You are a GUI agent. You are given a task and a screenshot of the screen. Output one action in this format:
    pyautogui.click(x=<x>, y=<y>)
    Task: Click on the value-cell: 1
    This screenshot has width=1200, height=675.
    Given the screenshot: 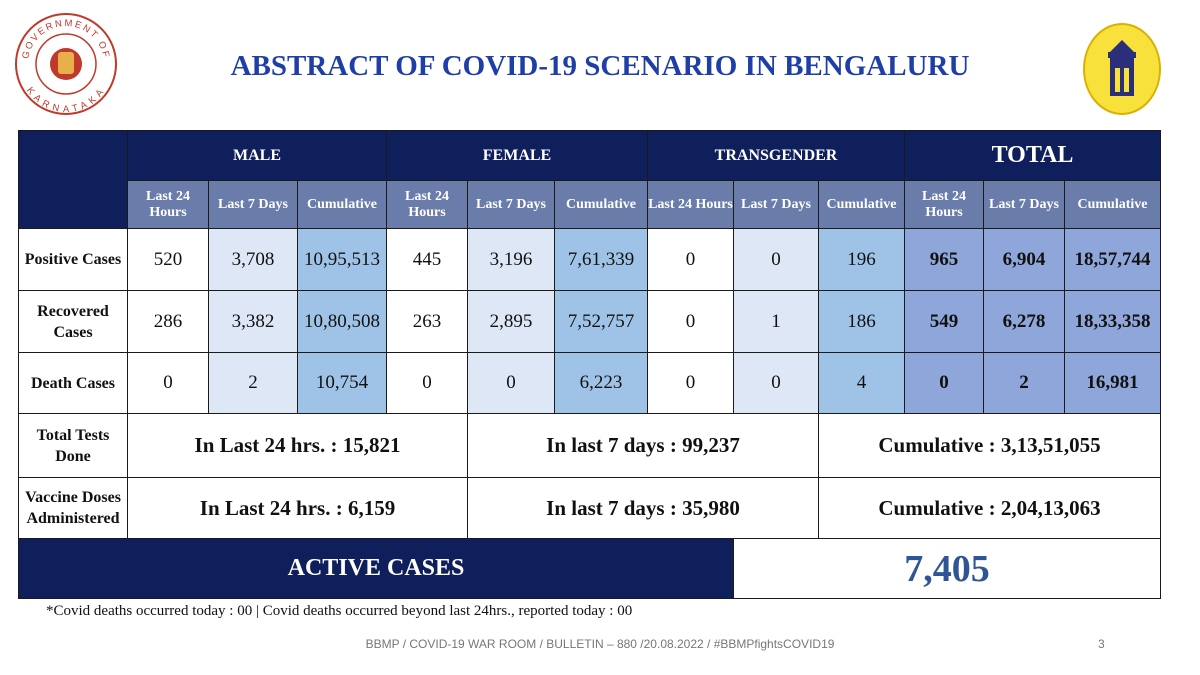 What is the action you would take?
    pyautogui.click(x=776, y=321)
    